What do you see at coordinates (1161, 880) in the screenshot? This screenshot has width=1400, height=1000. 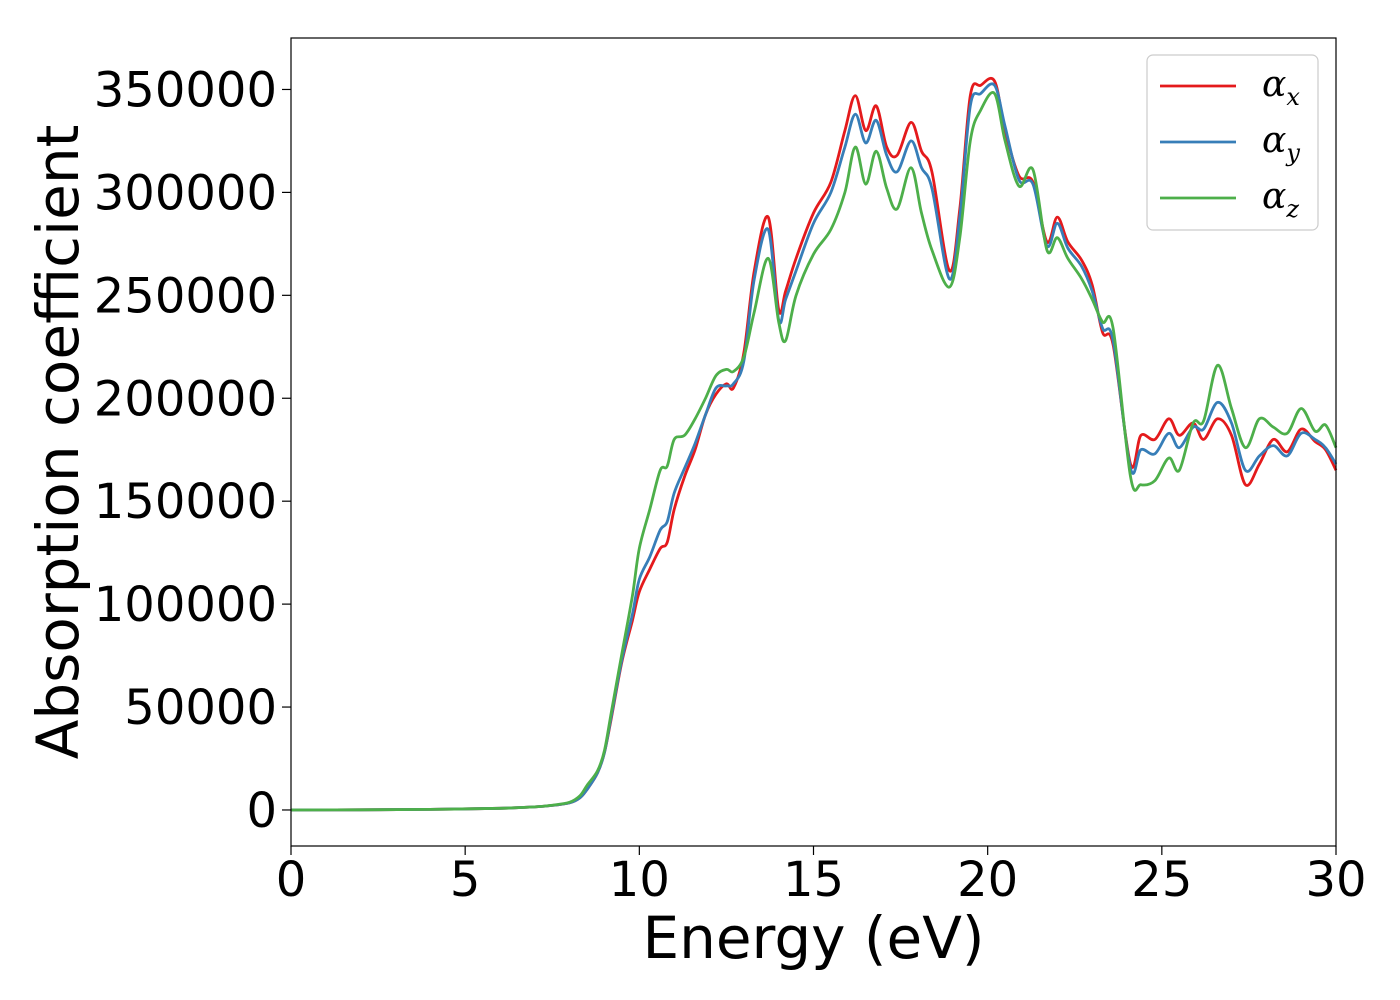 I see `x-tick-label: 25` at bounding box center [1161, 880].